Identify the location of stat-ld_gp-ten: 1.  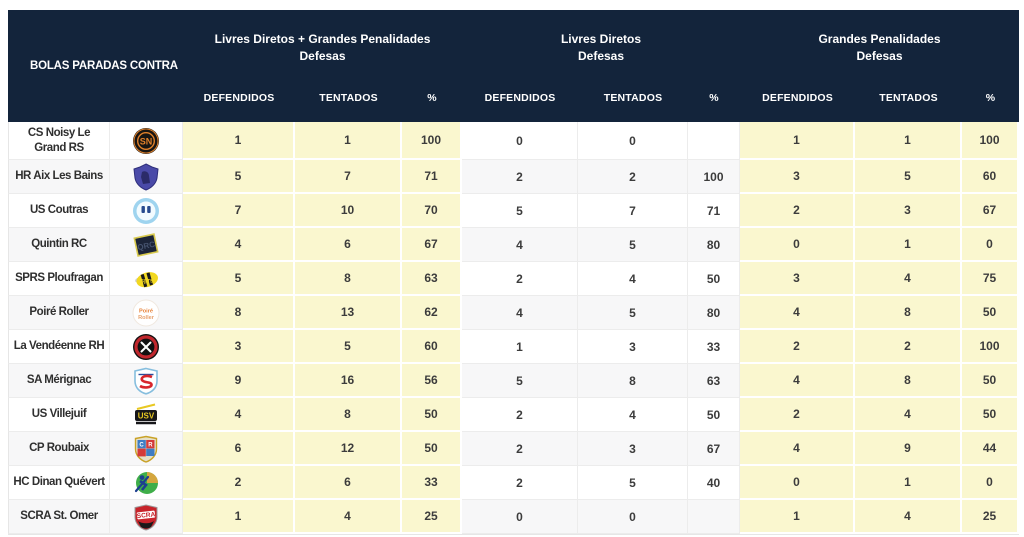
(348, 141).